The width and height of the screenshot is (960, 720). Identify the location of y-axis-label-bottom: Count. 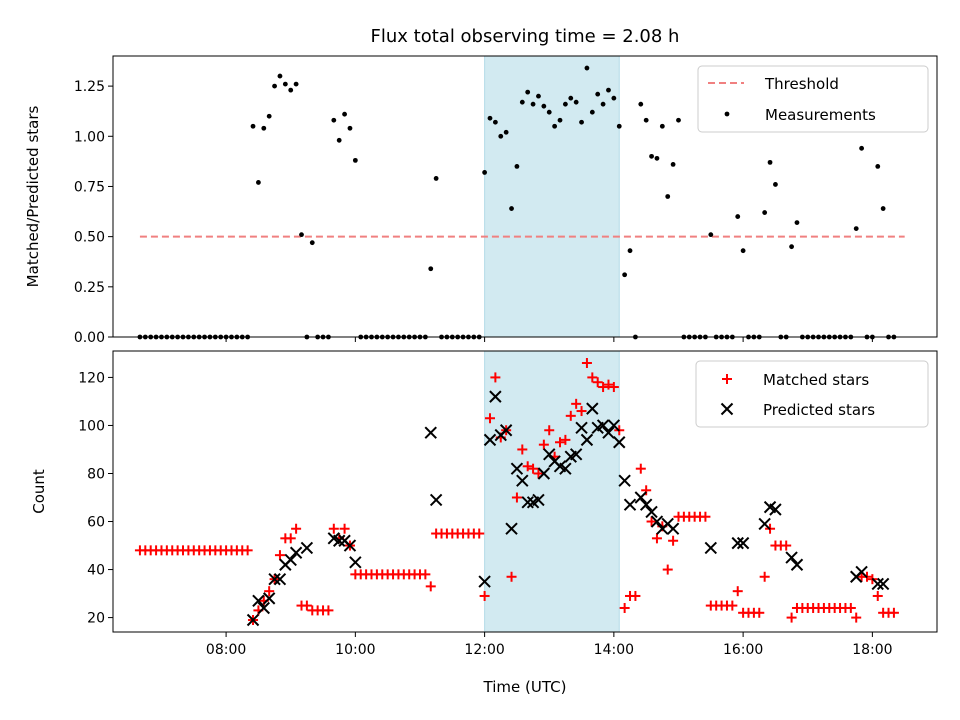
(39, 491).